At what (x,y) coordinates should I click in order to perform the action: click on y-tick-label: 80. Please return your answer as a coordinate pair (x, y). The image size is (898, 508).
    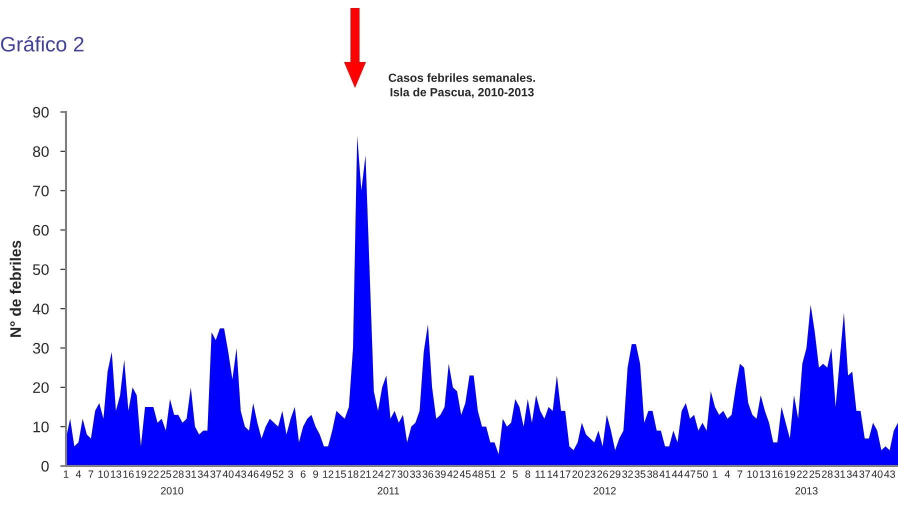
    Looking at the image, I should click on (41, 152).